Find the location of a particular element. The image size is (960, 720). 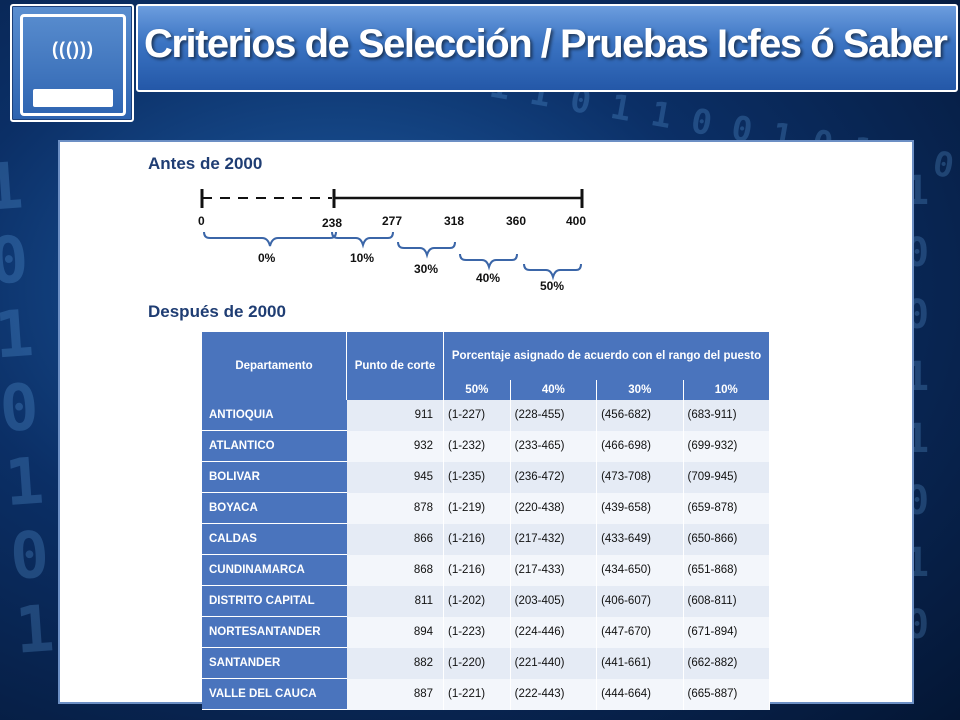

bracket-10pct is located at coordinates (362, 240).